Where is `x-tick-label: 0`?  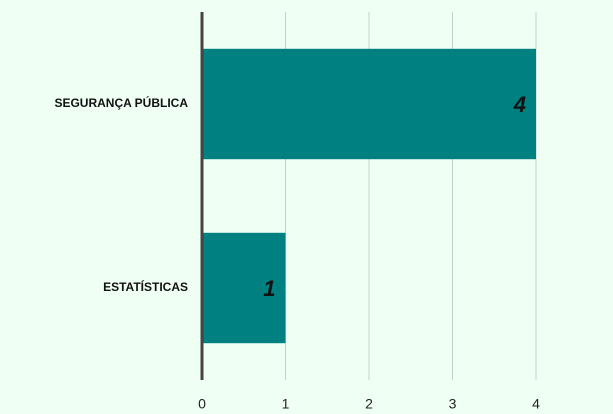 x-tick-label: 0 is located at coordinates (202, 404).